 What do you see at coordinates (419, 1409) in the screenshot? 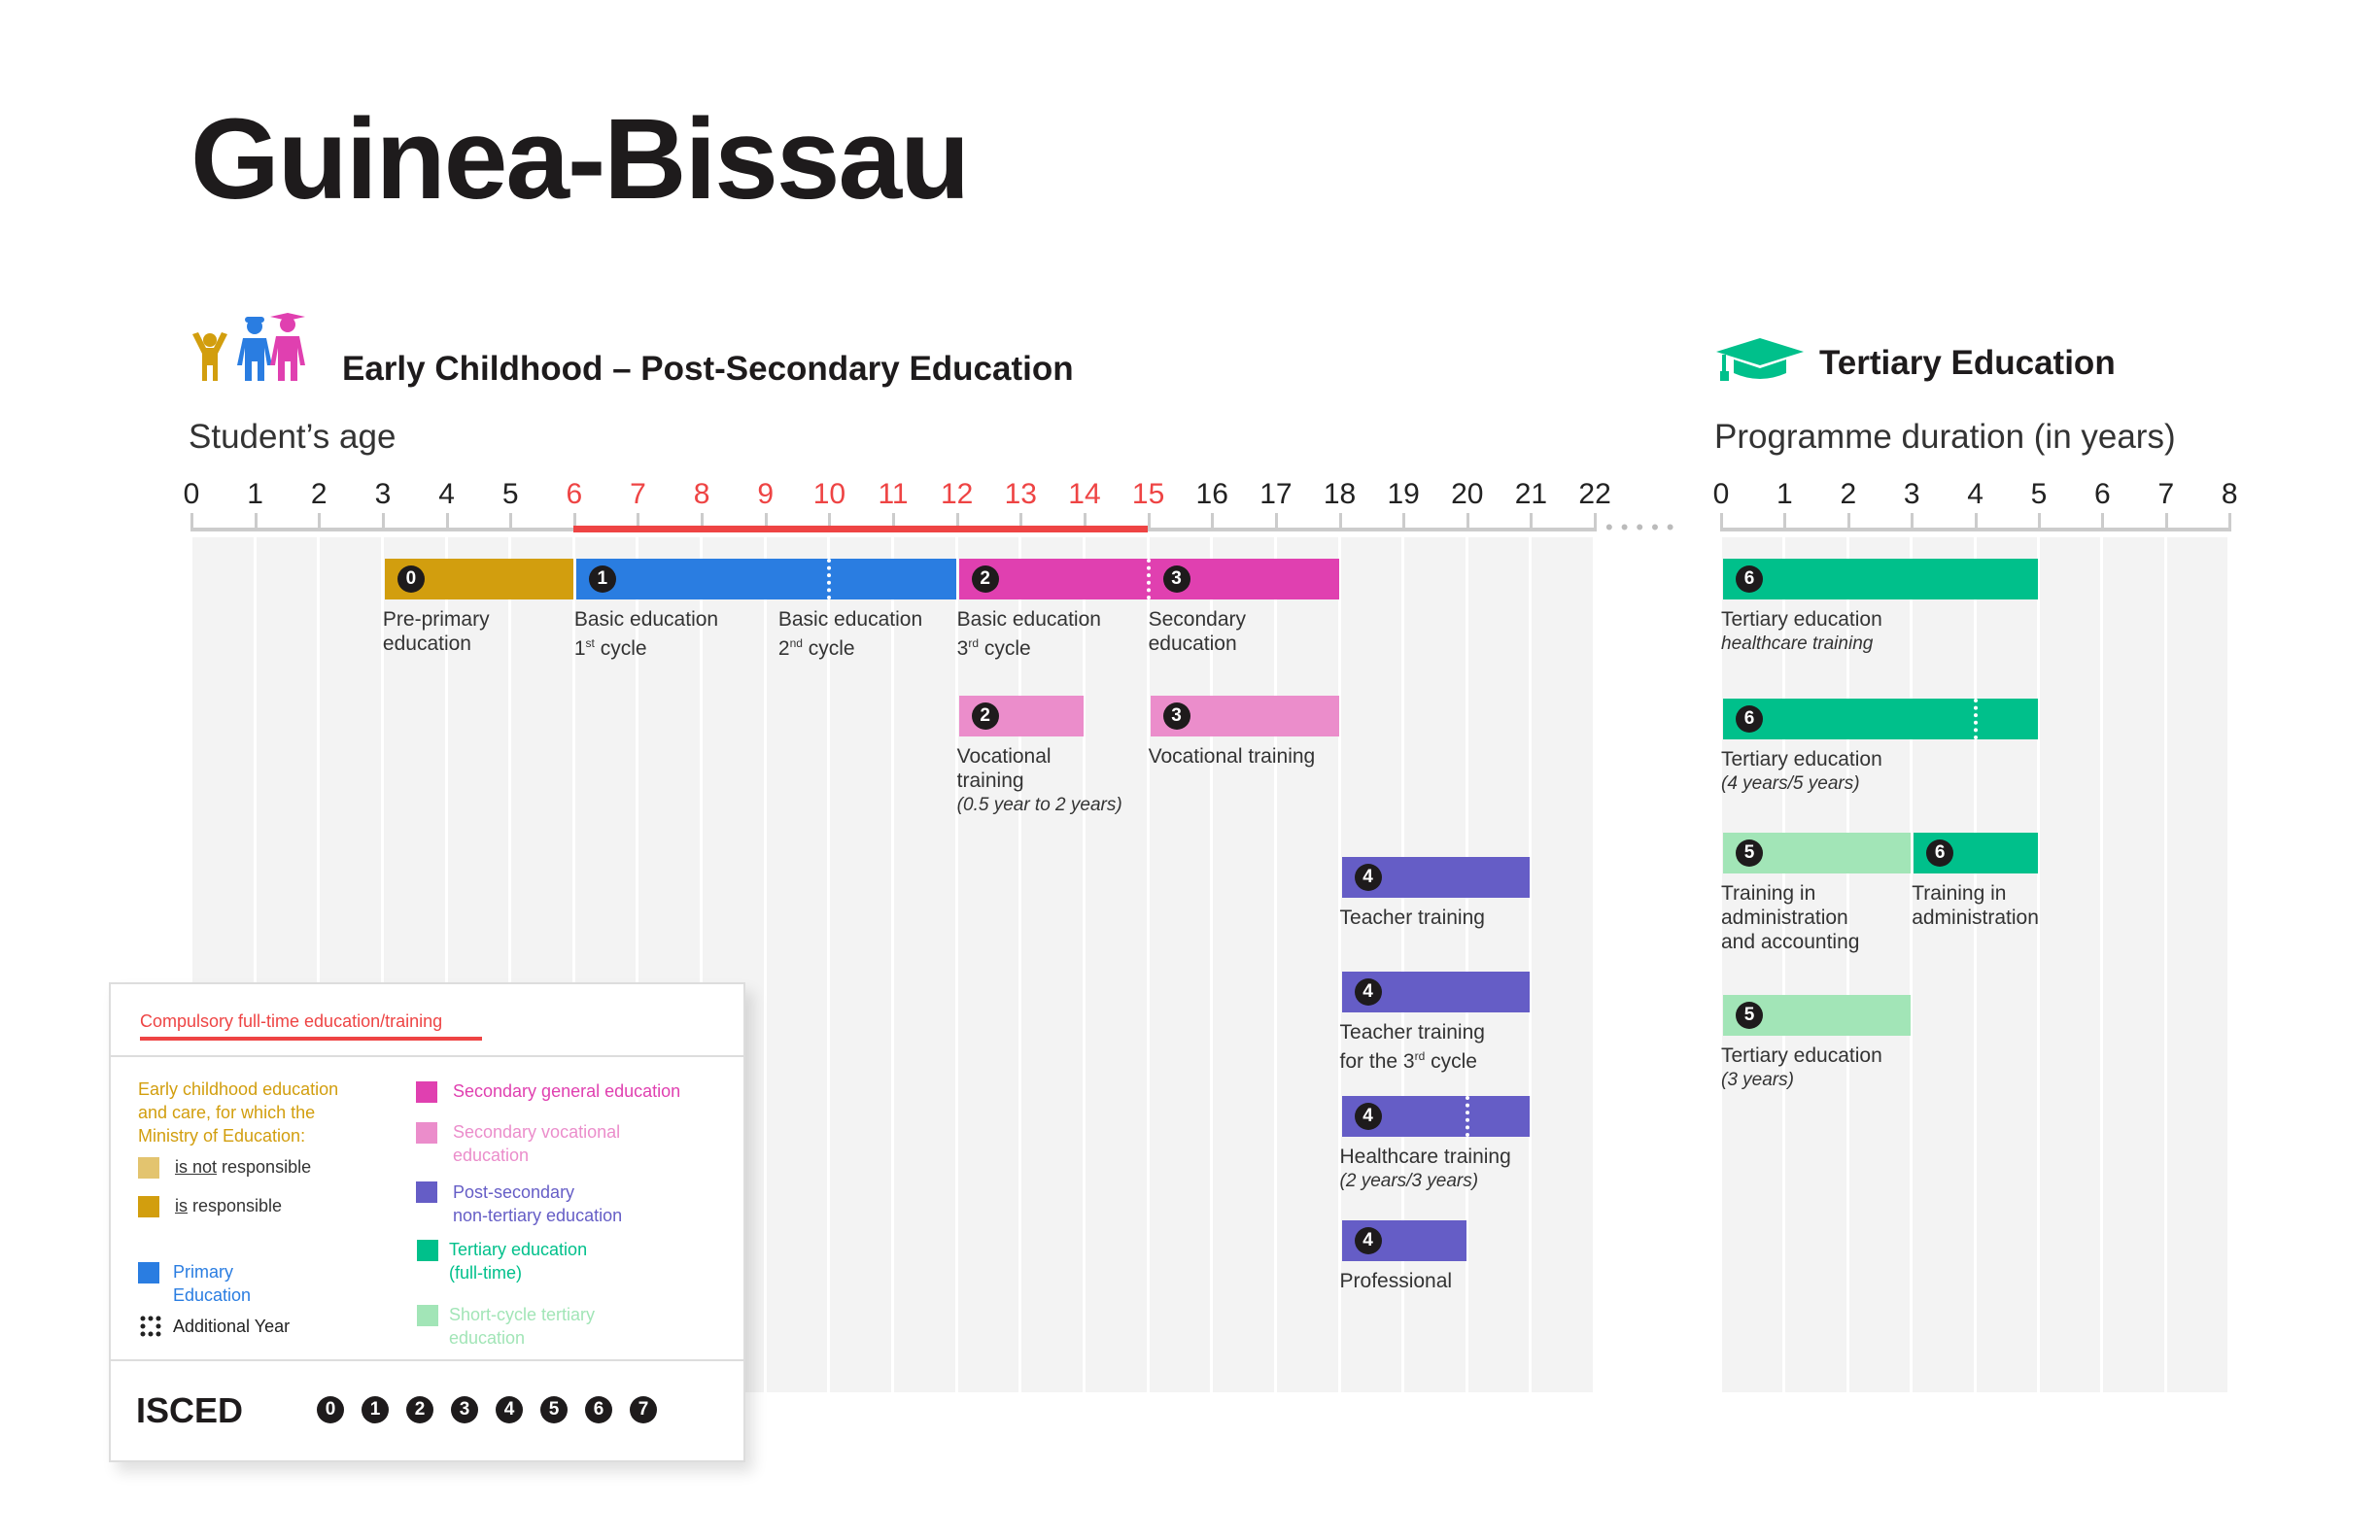
I see `isced-level-2: 2` at bounding box center [419, 1409].